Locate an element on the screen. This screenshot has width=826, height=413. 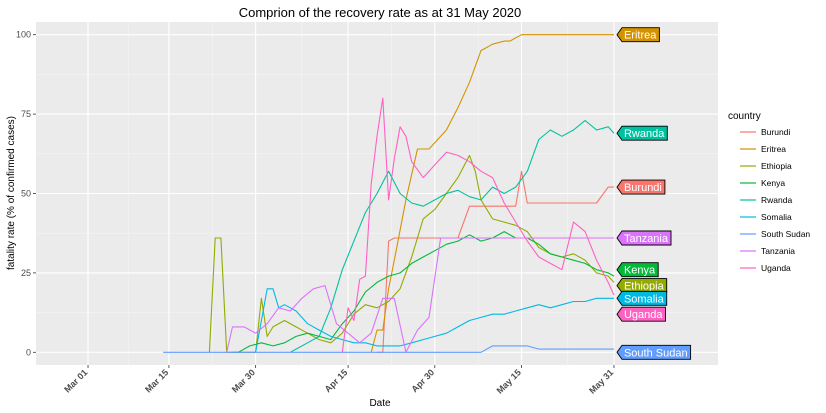
end-label-ethiopia: Ethiopia is located at coordinates (642, 286).